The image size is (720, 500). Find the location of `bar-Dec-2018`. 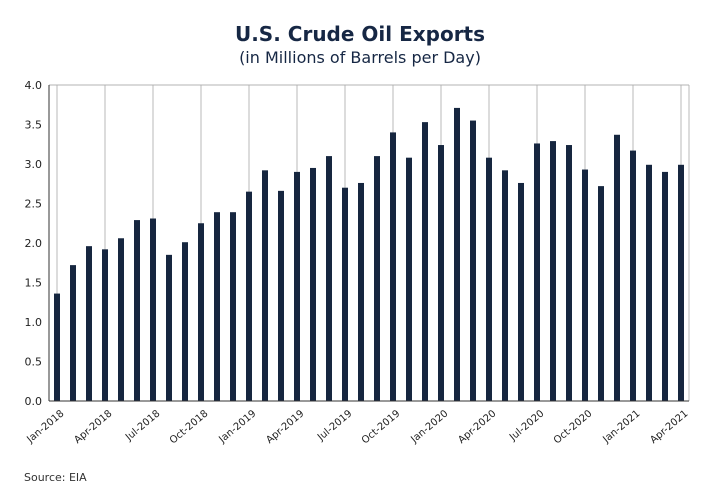

bar-Dec-2018 is located at coordinates (233, 306).